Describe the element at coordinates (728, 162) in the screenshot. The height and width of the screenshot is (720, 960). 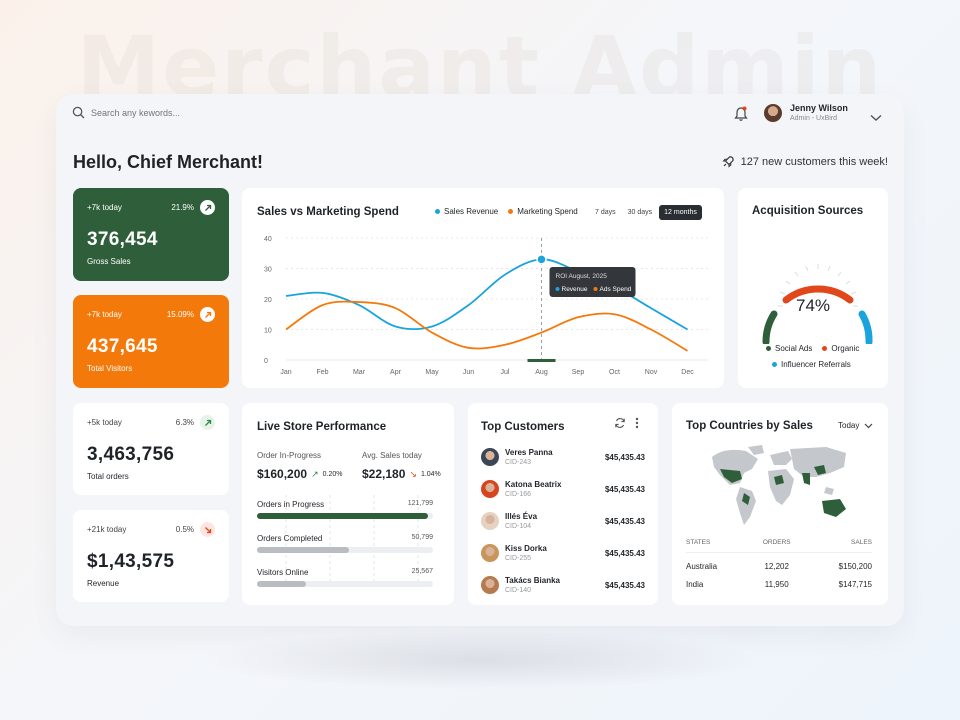
I see `rocket-icon` at that location.